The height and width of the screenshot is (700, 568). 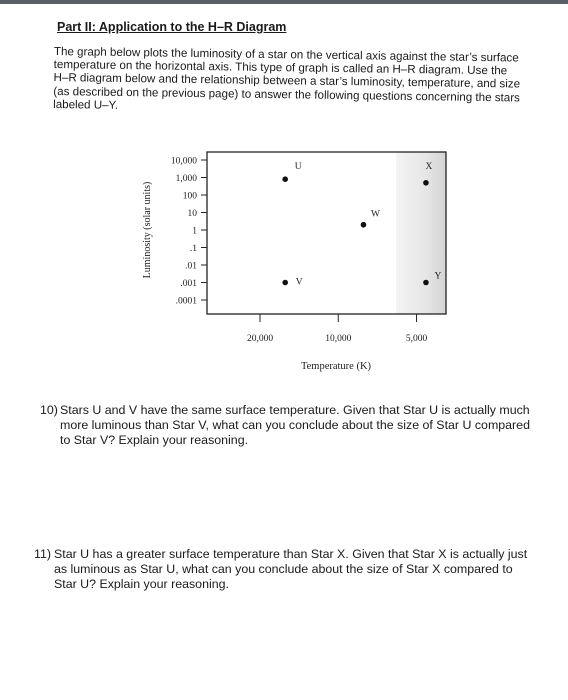 I want to click on star-label-u: U, so click(x=298, y=167).